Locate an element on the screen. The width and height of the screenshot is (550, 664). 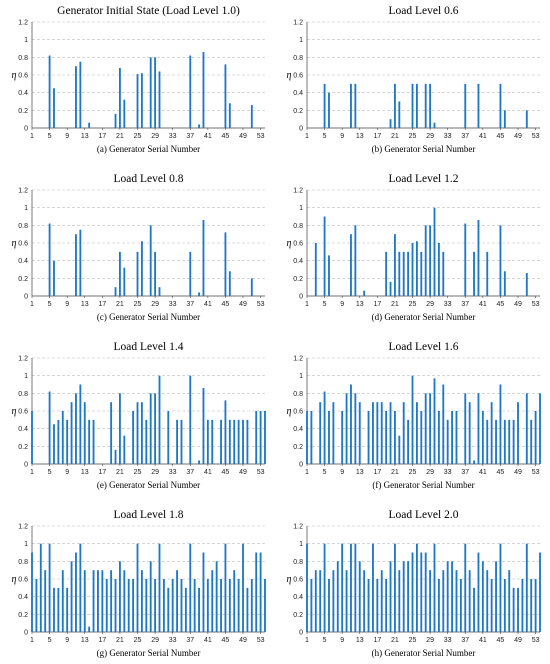
x-tick-label: 21 is located at coordinates (395, 136).